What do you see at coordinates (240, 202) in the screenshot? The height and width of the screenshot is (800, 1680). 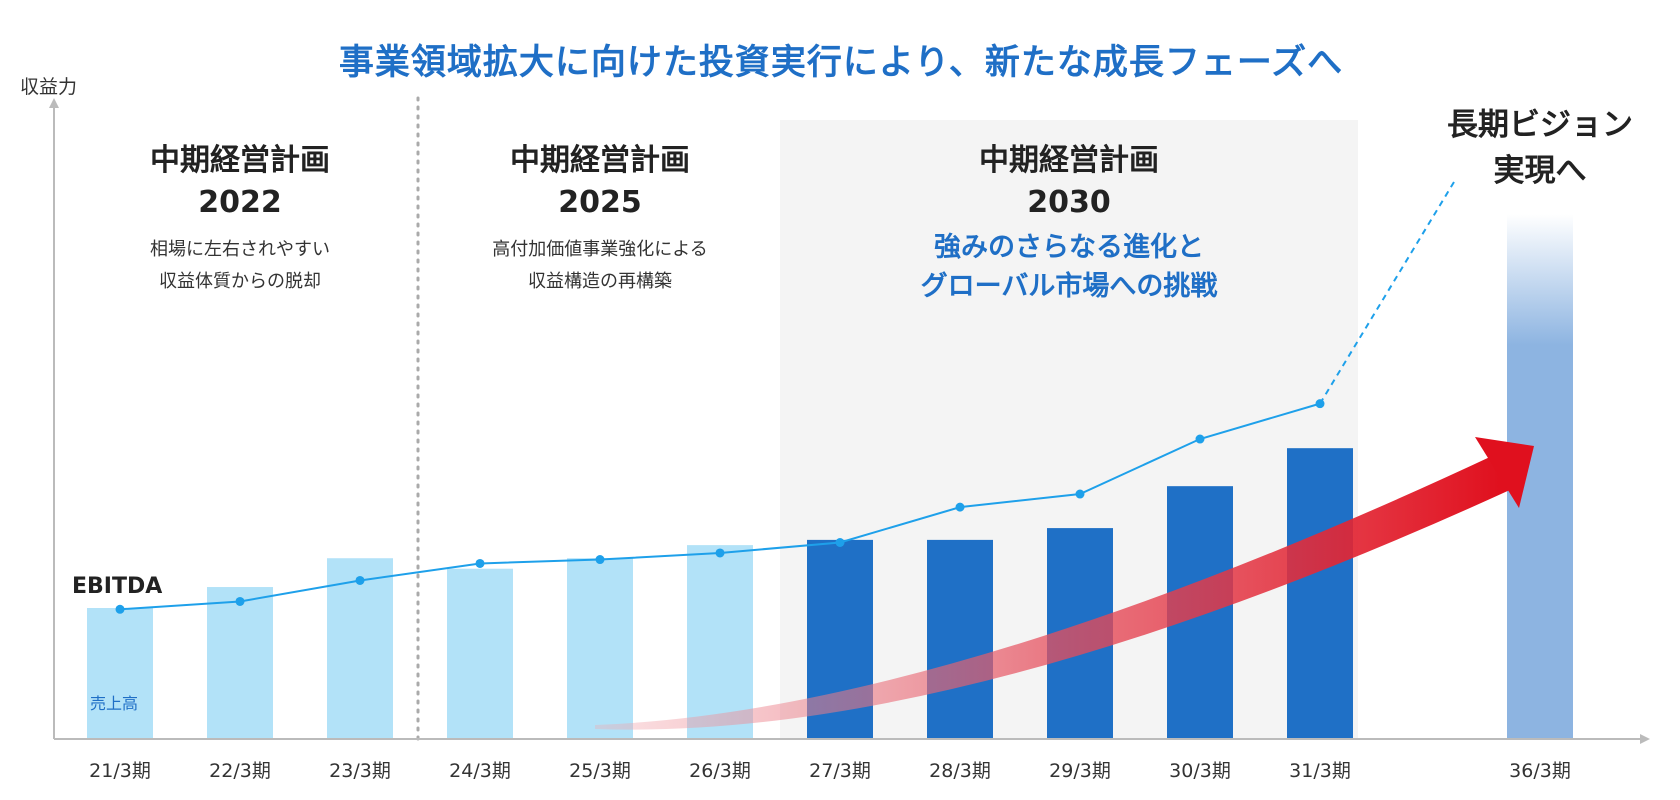 I see `section-year: 2022` at bounding box center [240, 202].